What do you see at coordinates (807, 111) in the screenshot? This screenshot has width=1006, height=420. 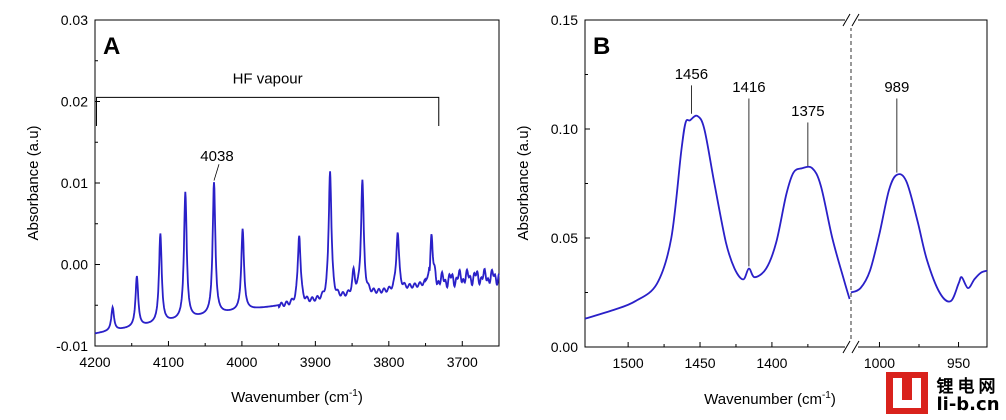 I see `peak-1375-label: 1375` at bounding box center [807, 111].